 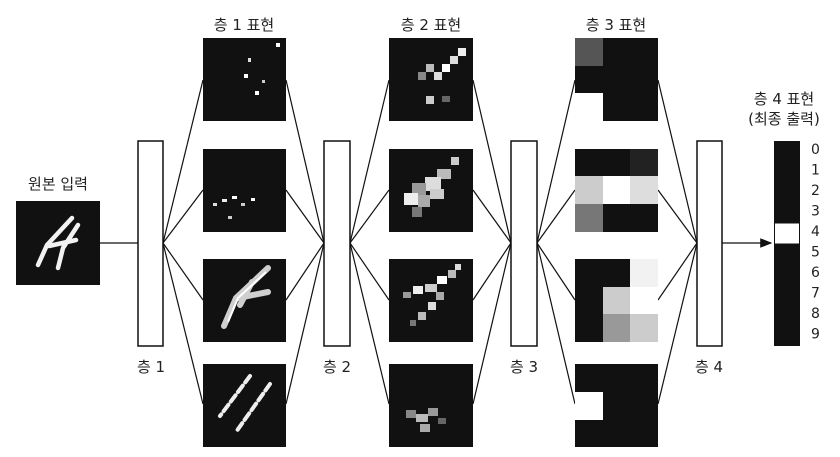 What do you see at coordinates (815, 335) in the screenshot?
I see `output-digit-9: 9` at bounding box center [815, 335].